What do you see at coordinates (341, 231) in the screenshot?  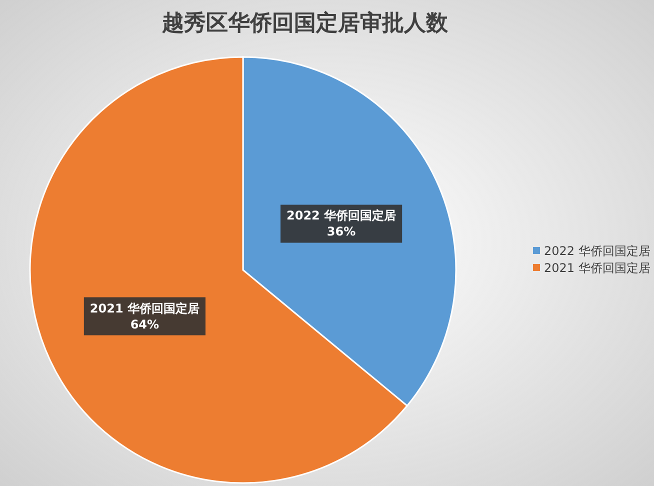 I see `data-label: 36%` at bounding box center [341, 231].